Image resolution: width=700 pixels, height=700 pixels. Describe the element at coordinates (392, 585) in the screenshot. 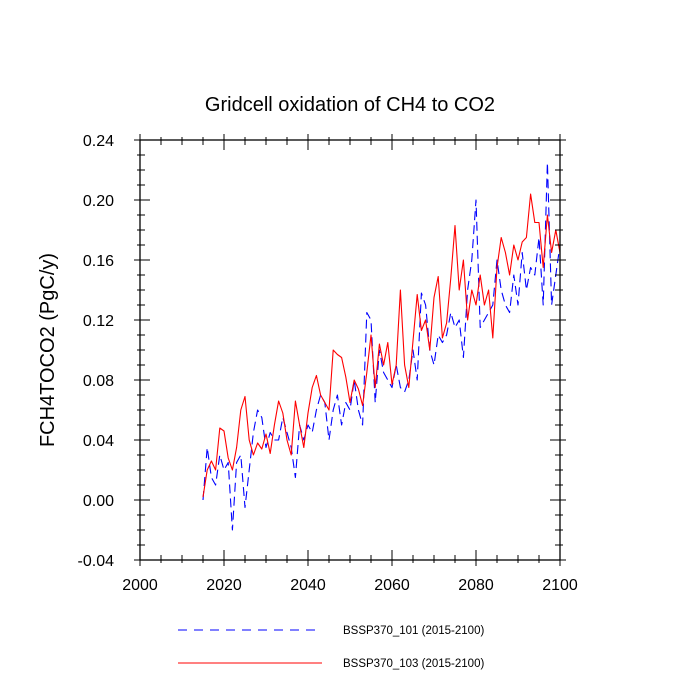

I see `x-tick-label: 2060` at that location.